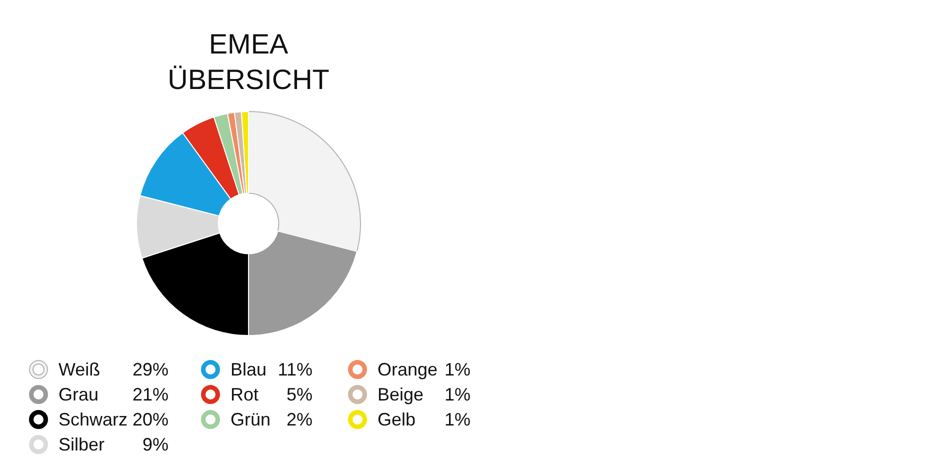  I want to click on data-label: 20%, so click(150, 420).